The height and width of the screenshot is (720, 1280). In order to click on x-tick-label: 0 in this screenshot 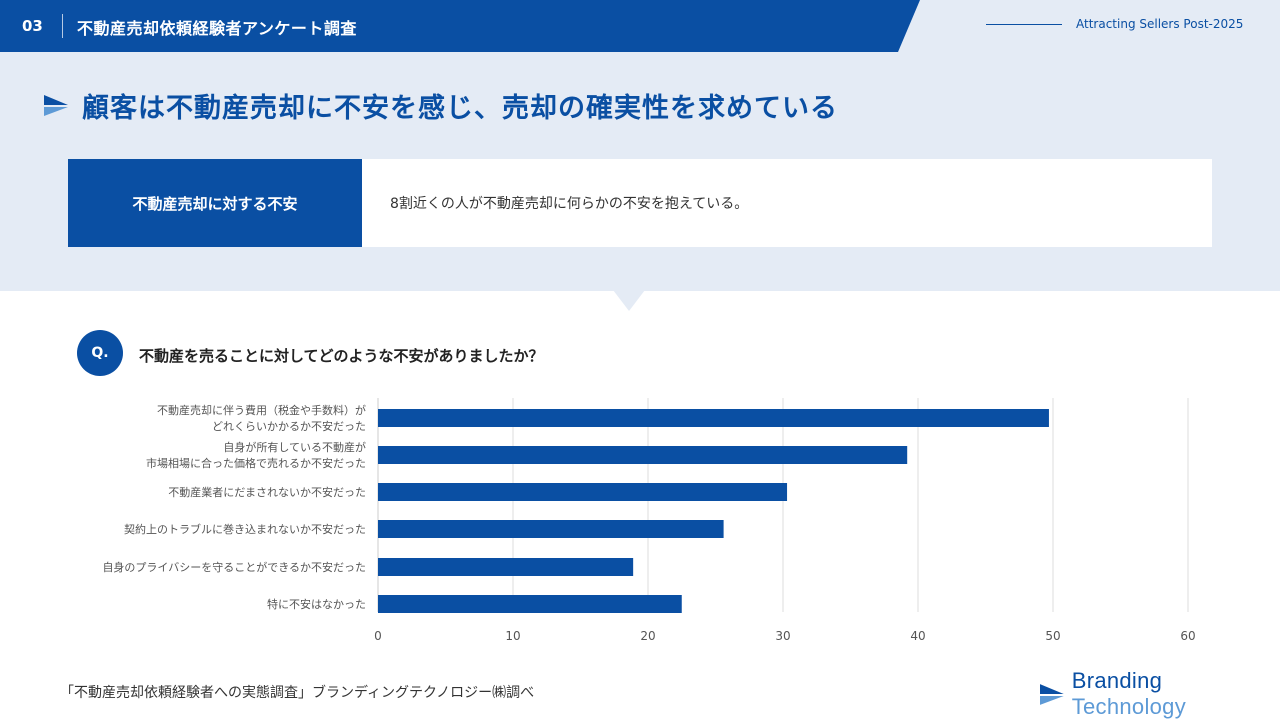, I will do `click(378, 636)`.